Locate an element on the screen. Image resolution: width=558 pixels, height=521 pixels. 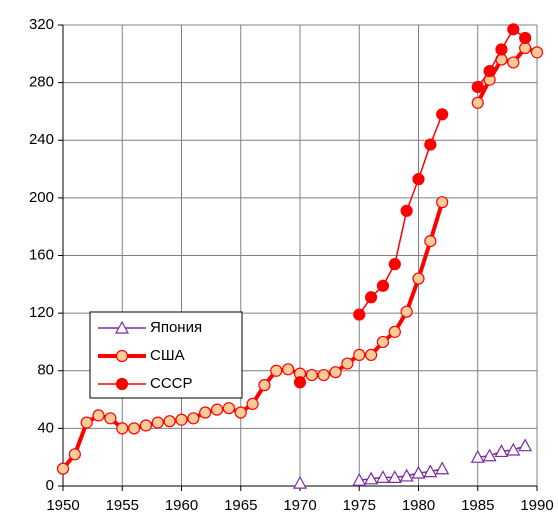
y-tick-label: 200 is located at coordinates (41, 197).